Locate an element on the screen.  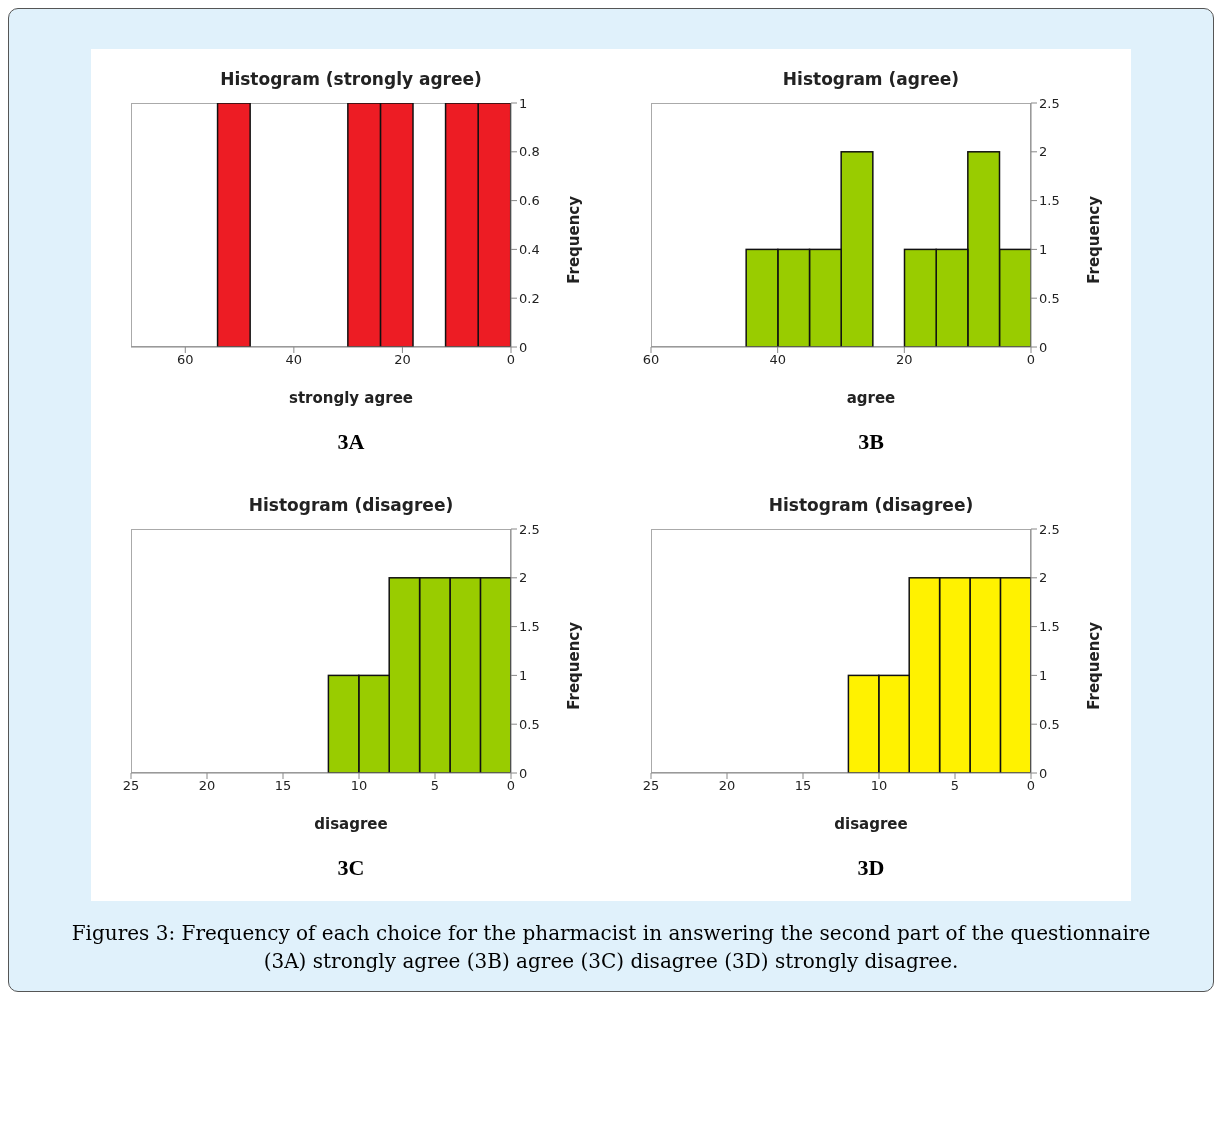
y-tick-label: 0.2 is located at coordinates (529, 298).